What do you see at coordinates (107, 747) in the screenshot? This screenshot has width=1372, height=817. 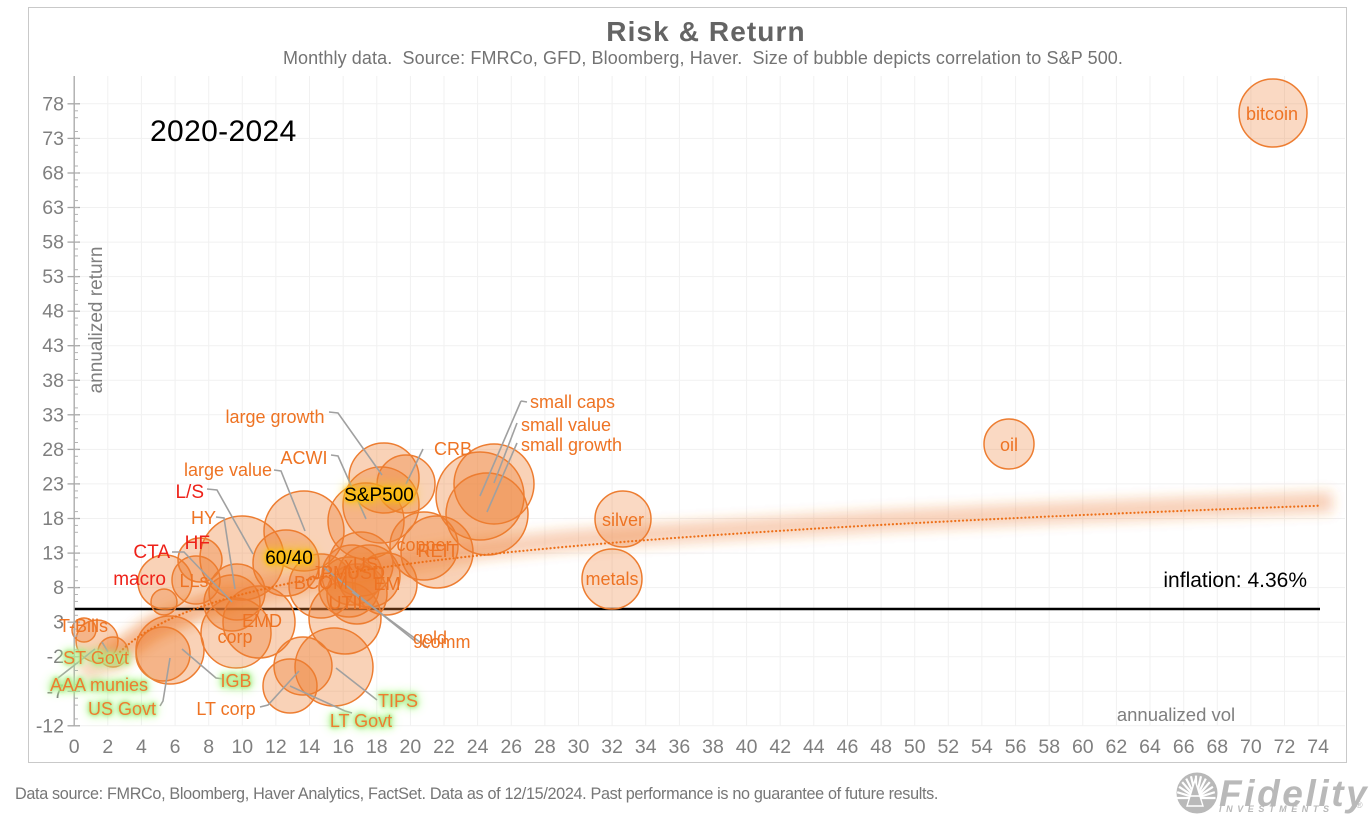 I see `svg-text: 2` at bounding box center [107, 747].